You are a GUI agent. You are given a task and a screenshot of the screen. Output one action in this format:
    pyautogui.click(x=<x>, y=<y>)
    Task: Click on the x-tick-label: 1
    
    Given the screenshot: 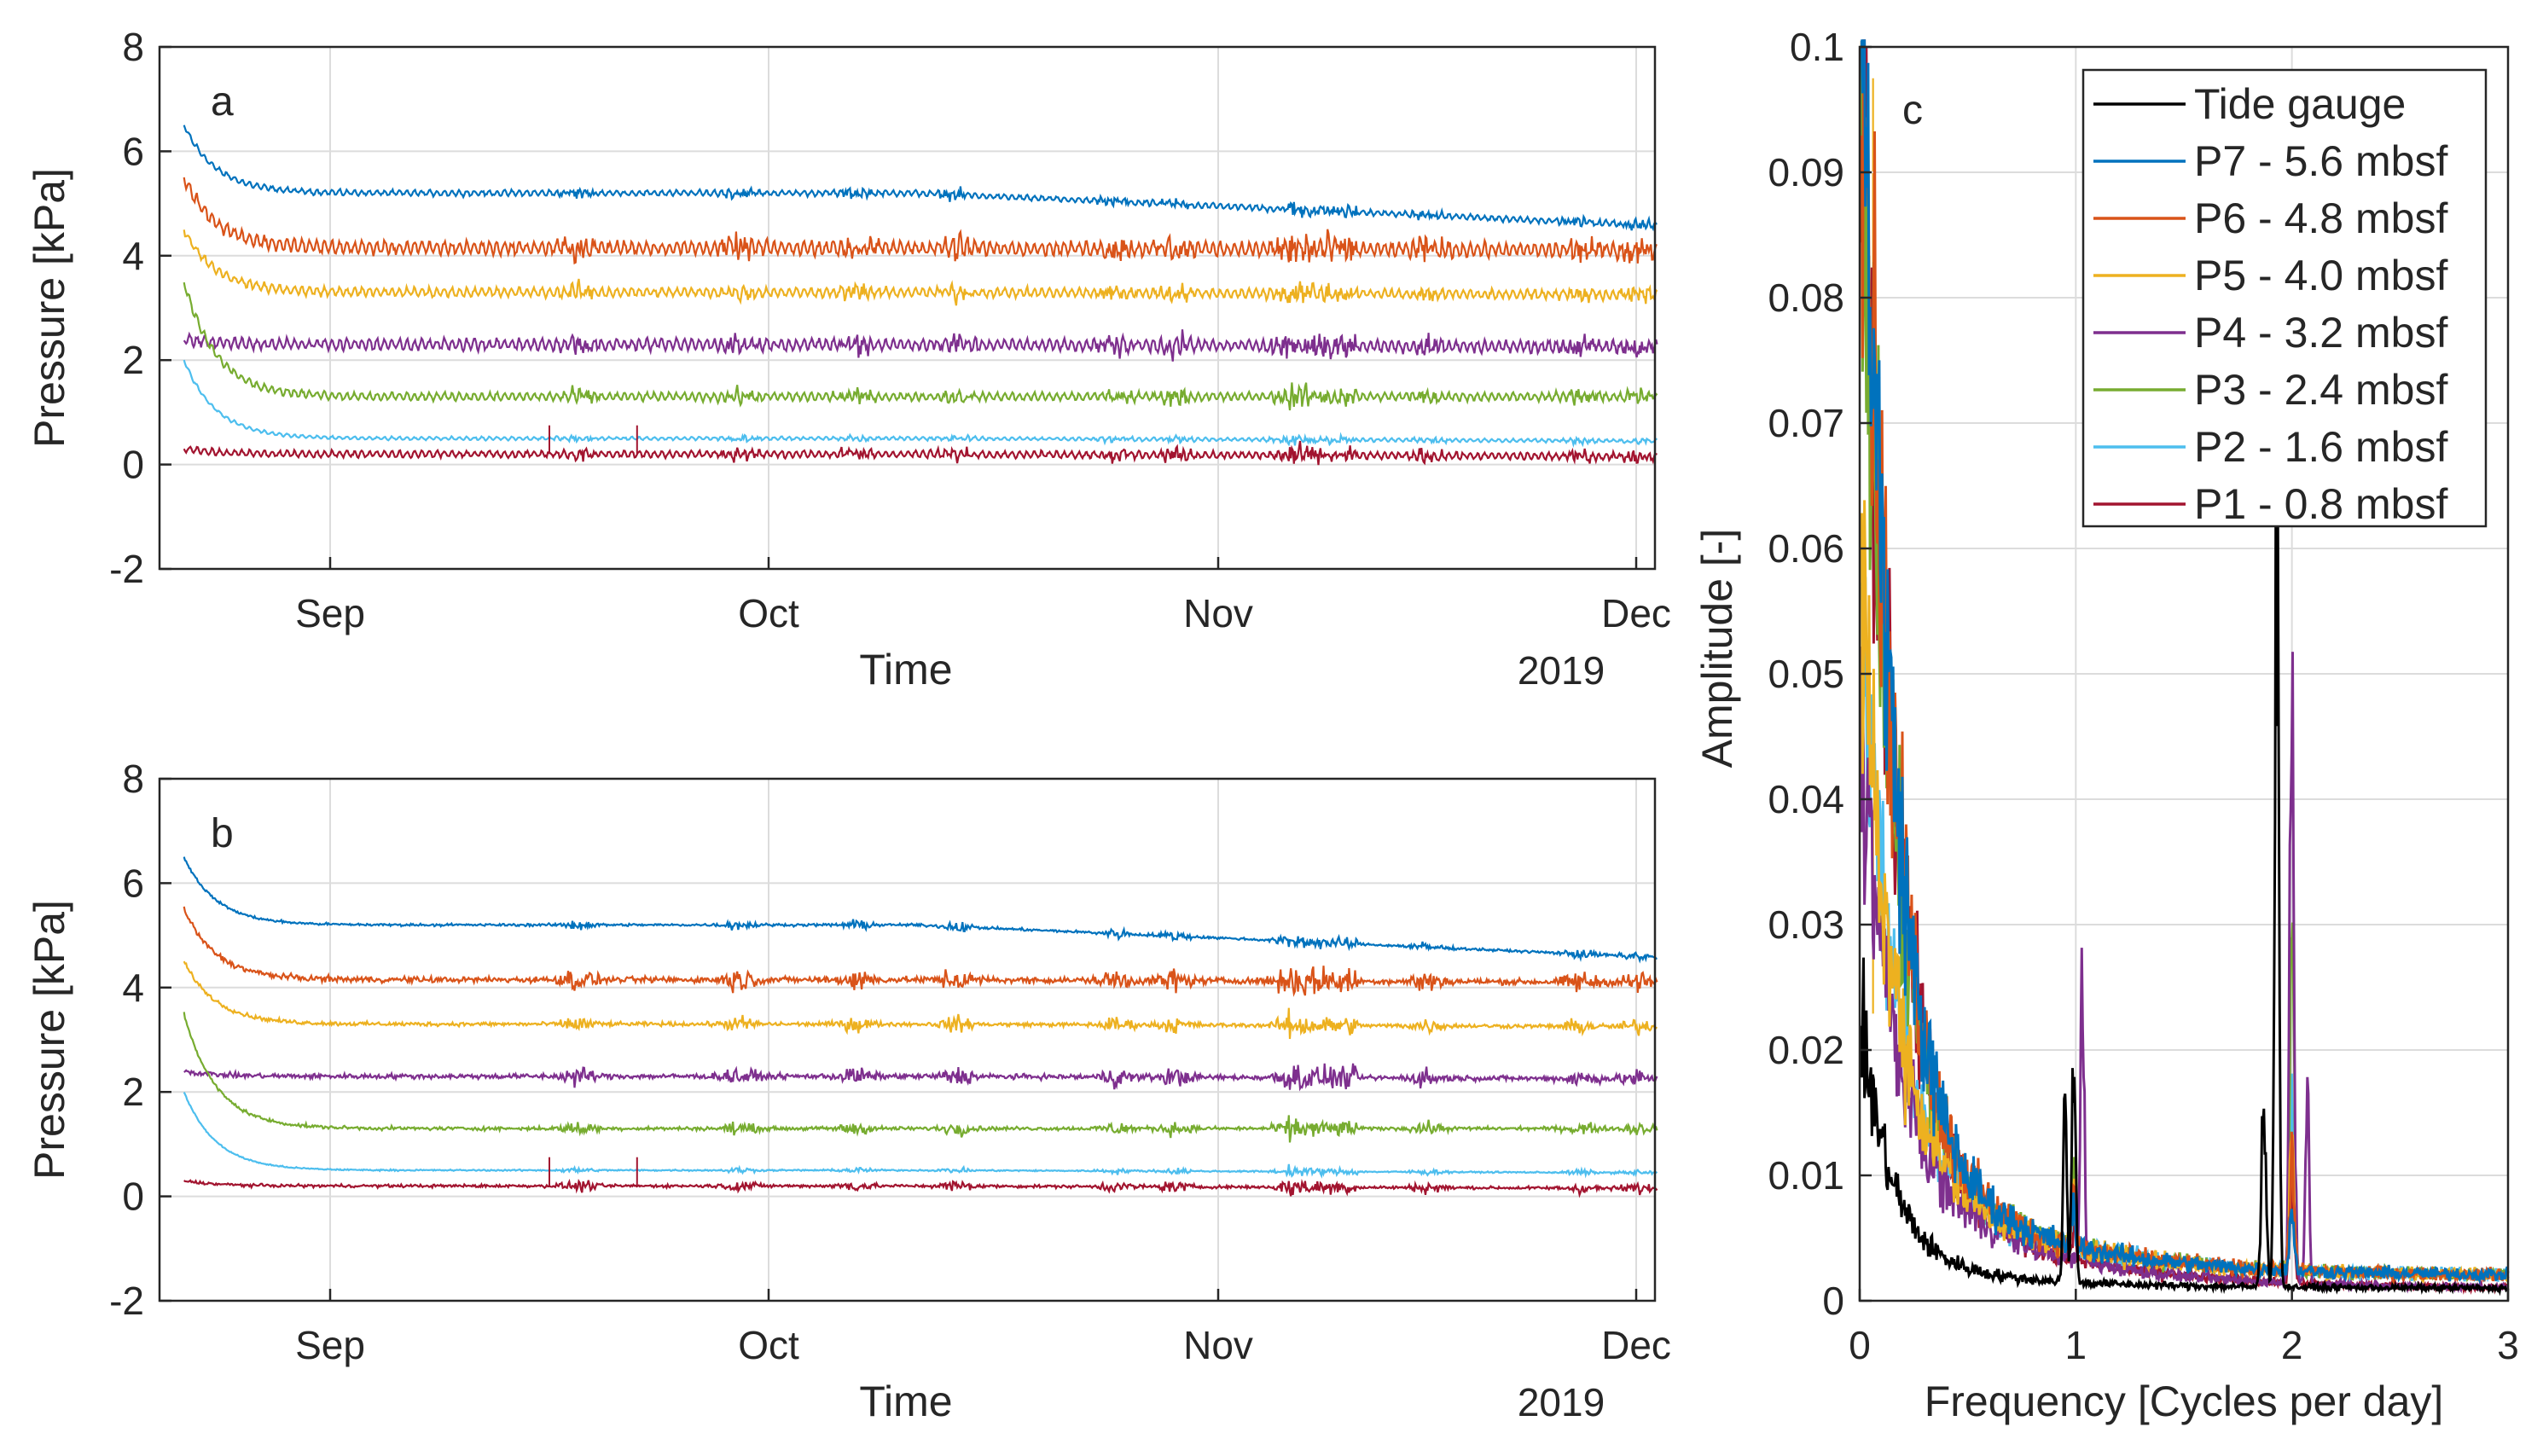 What is the action you would take?
    pyautogui.click(x=2076, y=1345)
    